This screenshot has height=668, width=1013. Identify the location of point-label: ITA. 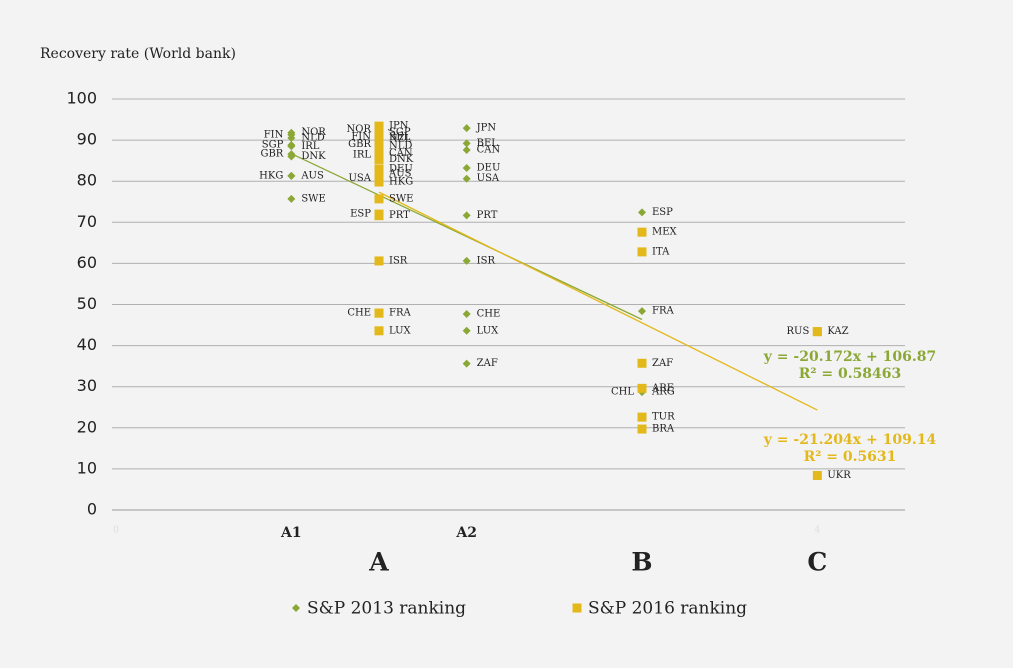
(661, 251).